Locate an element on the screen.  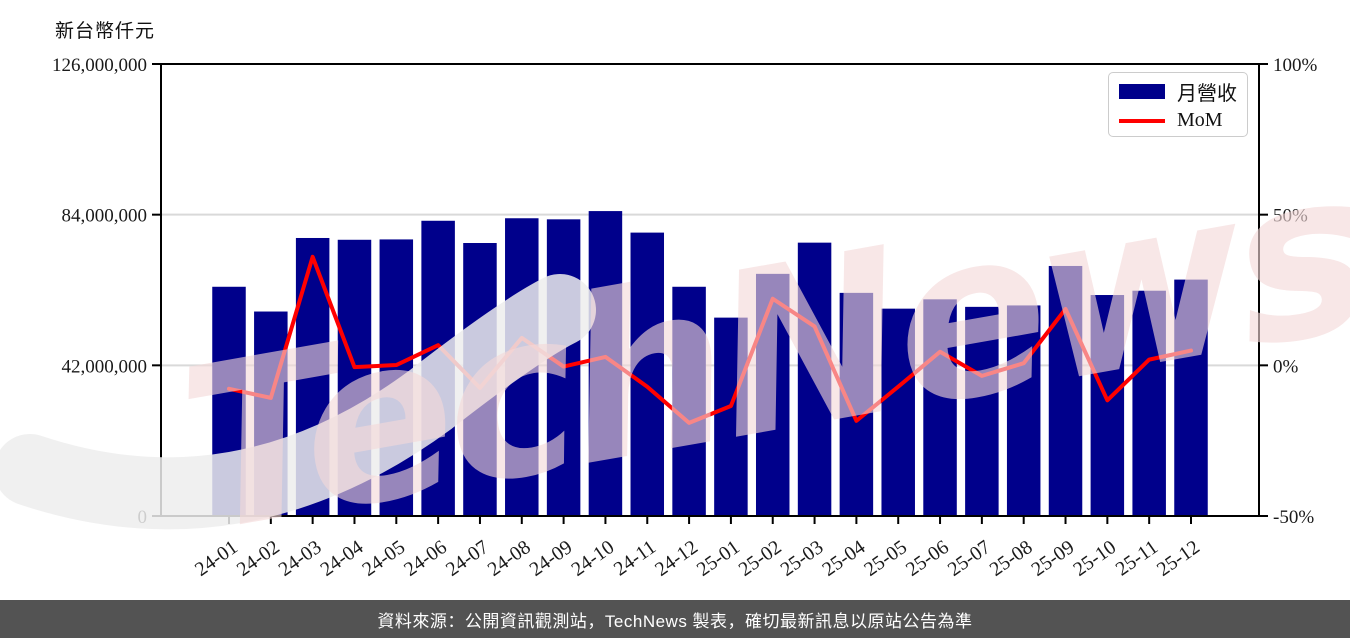
x-tick-label-24-10: 24-10 is located at coordinates (592, 558).